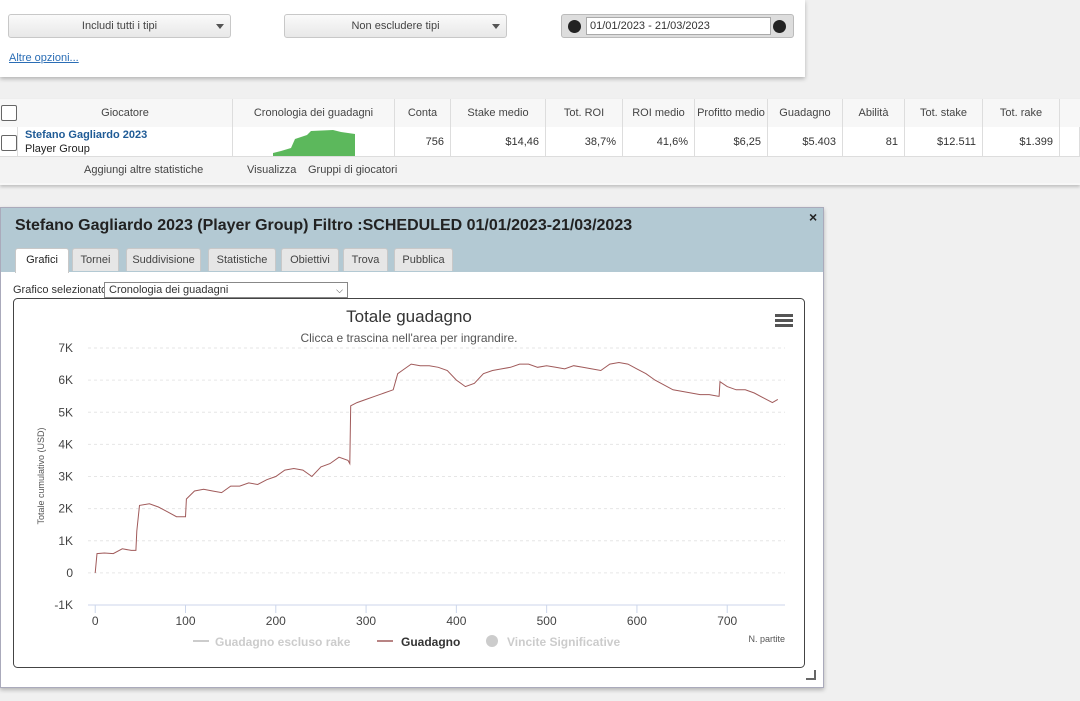 This screenshot has height=701, width=1080. Describe the element at coordinates (63, 605) in the screenshot. I see `y-tick-label: -1K` at that location.